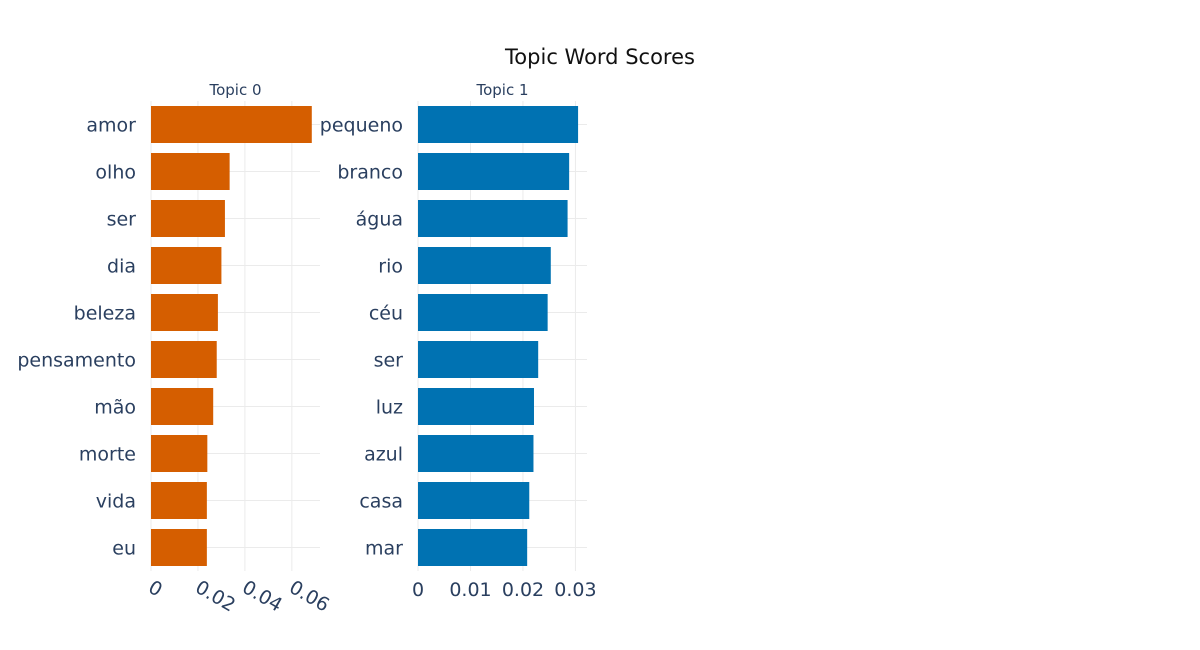  Describe the element at coordinates (309, 596) in the screenshot. I see `x-tick-label: 0.06` at that location.